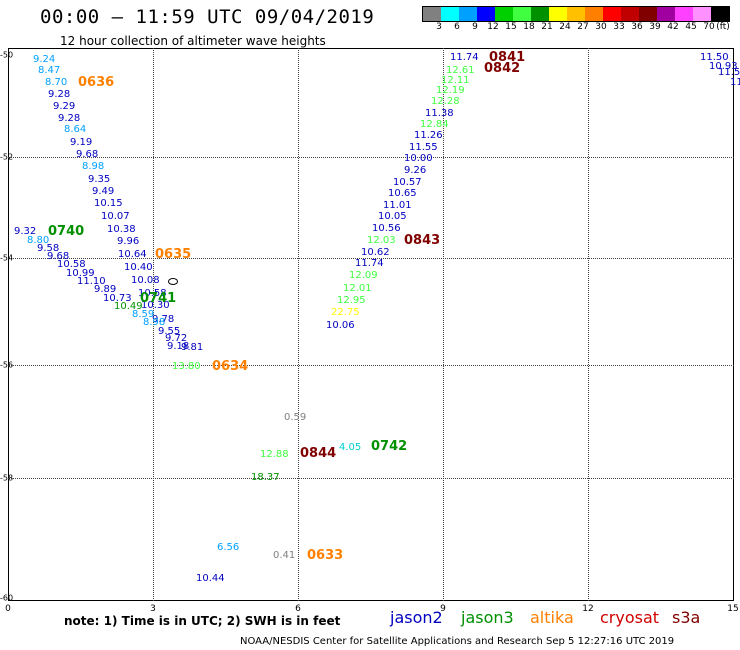 The height and width of the screenshot is (650, 740). Describe the element at coordinates (192, 347) in the screenshot. I see `wave-height-value: 9.81` at that location.